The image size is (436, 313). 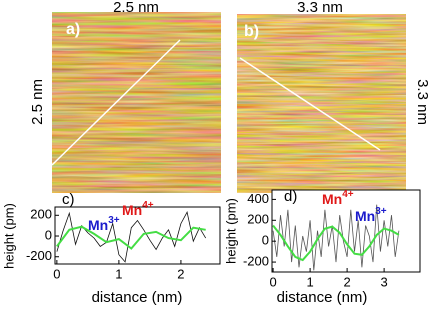 I want to click on plot-frame, so click(x=137, y=235).